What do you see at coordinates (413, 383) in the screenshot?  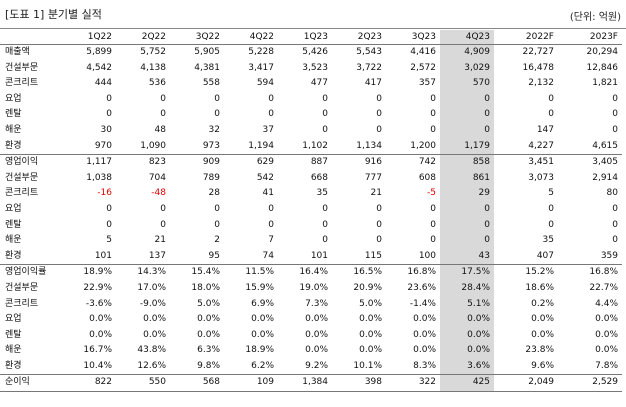 I see `table-cell: 322` at bounding box center [413, 383].